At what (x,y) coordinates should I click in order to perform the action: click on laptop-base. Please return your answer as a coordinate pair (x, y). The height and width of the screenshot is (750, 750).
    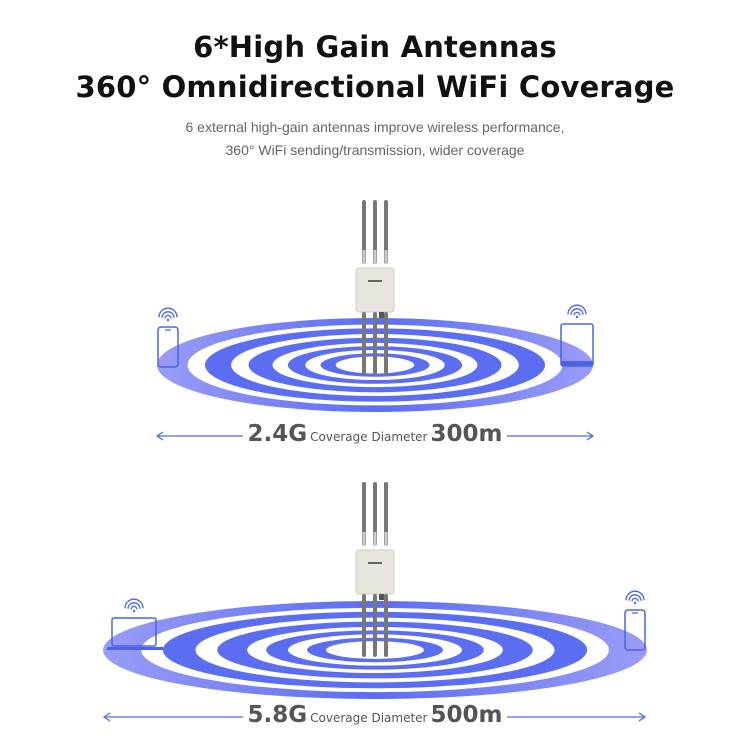
    Looking at the image, I should click on (135, 648).